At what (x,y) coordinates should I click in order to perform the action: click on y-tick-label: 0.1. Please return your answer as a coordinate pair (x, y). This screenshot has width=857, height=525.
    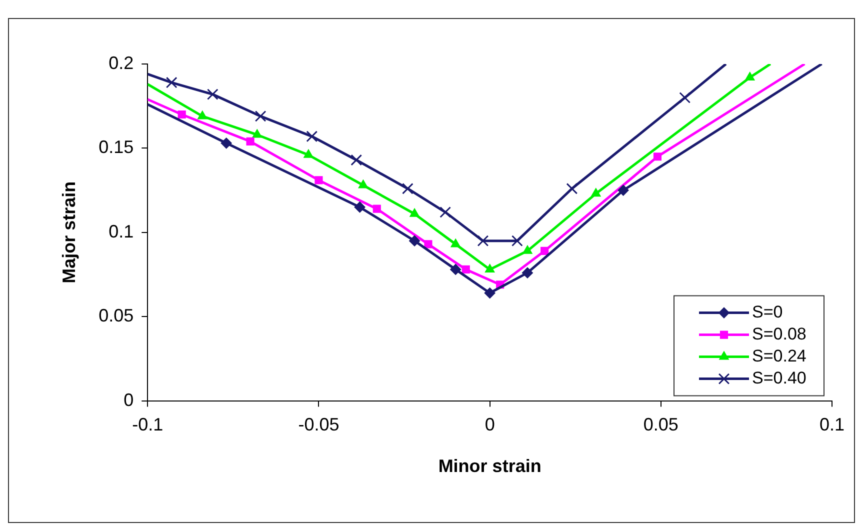
    Looking at the image, I should click on (121, 231).